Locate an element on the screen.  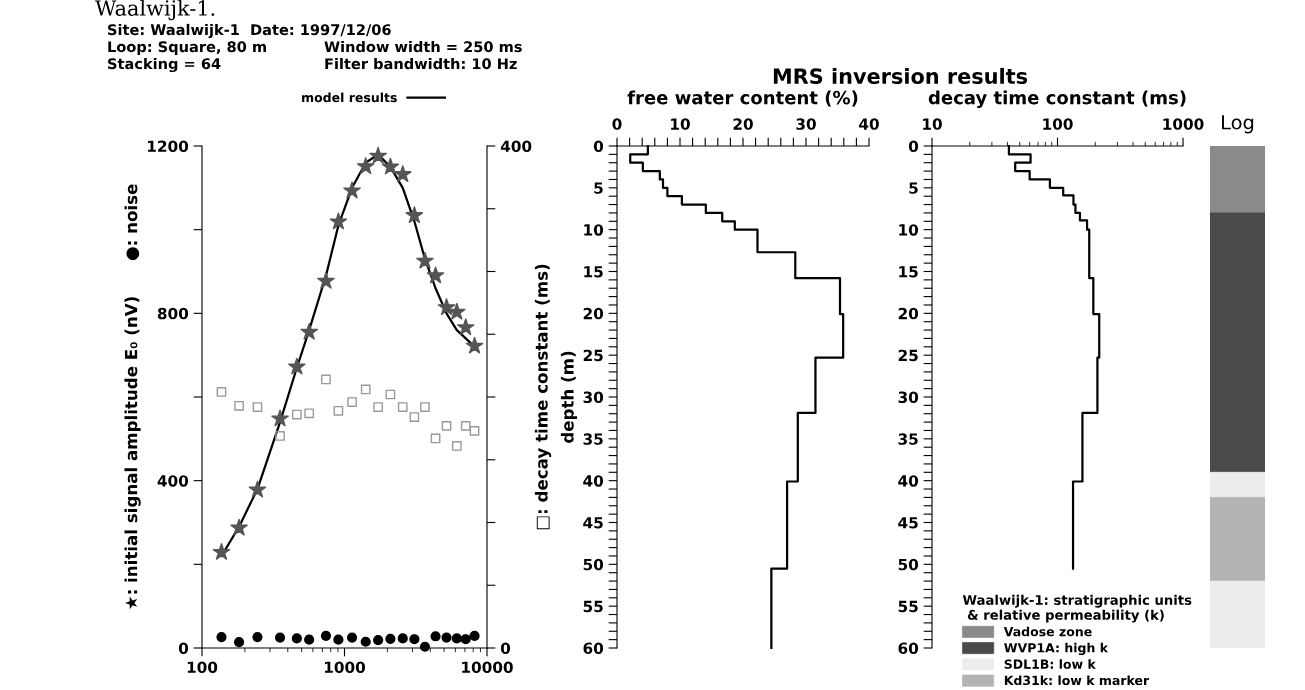
text: Loop: Square, 80 m is located at coordinates (187, 48).